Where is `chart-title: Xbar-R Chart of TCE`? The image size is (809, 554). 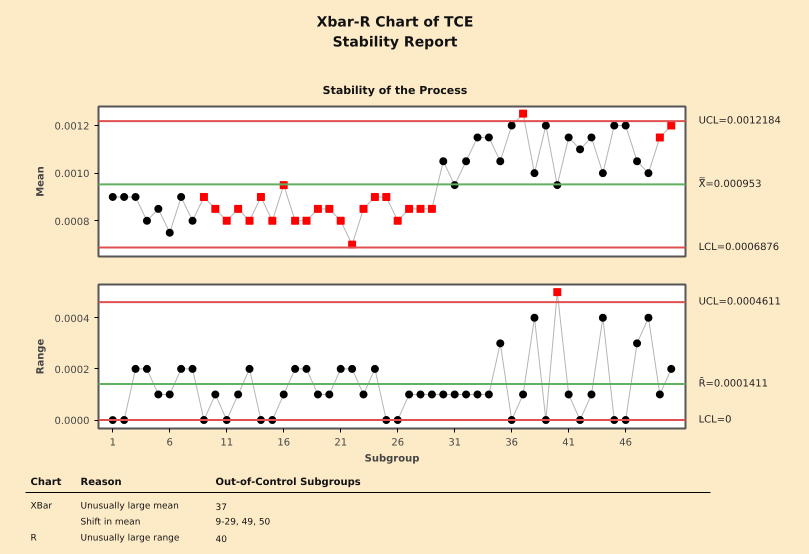
chart-title: Xbar-R Chart of TCE is located at coordinates (395, 22).